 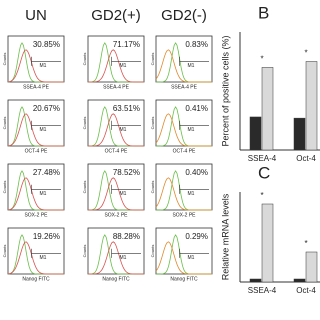 I want to click on column-title: UN, so click(x=36, y=15).